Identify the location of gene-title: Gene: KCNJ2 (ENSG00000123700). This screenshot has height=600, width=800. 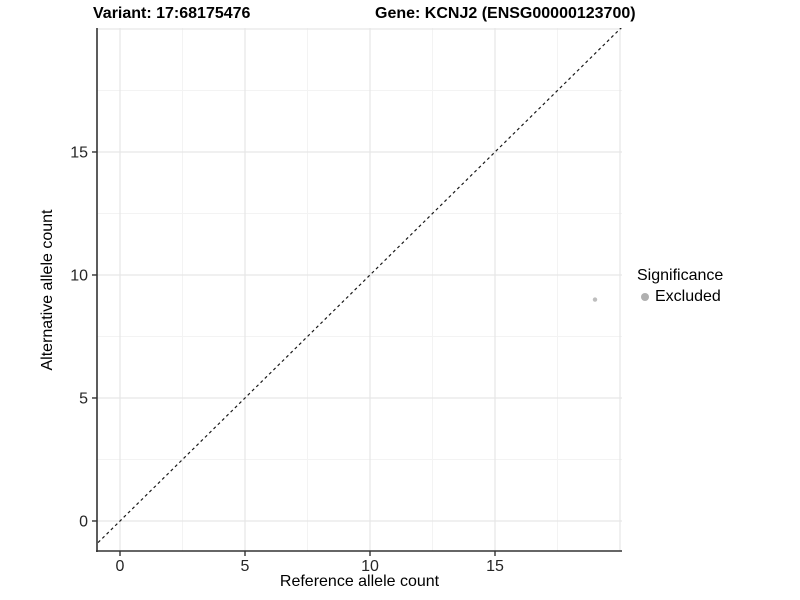
(505, 13).